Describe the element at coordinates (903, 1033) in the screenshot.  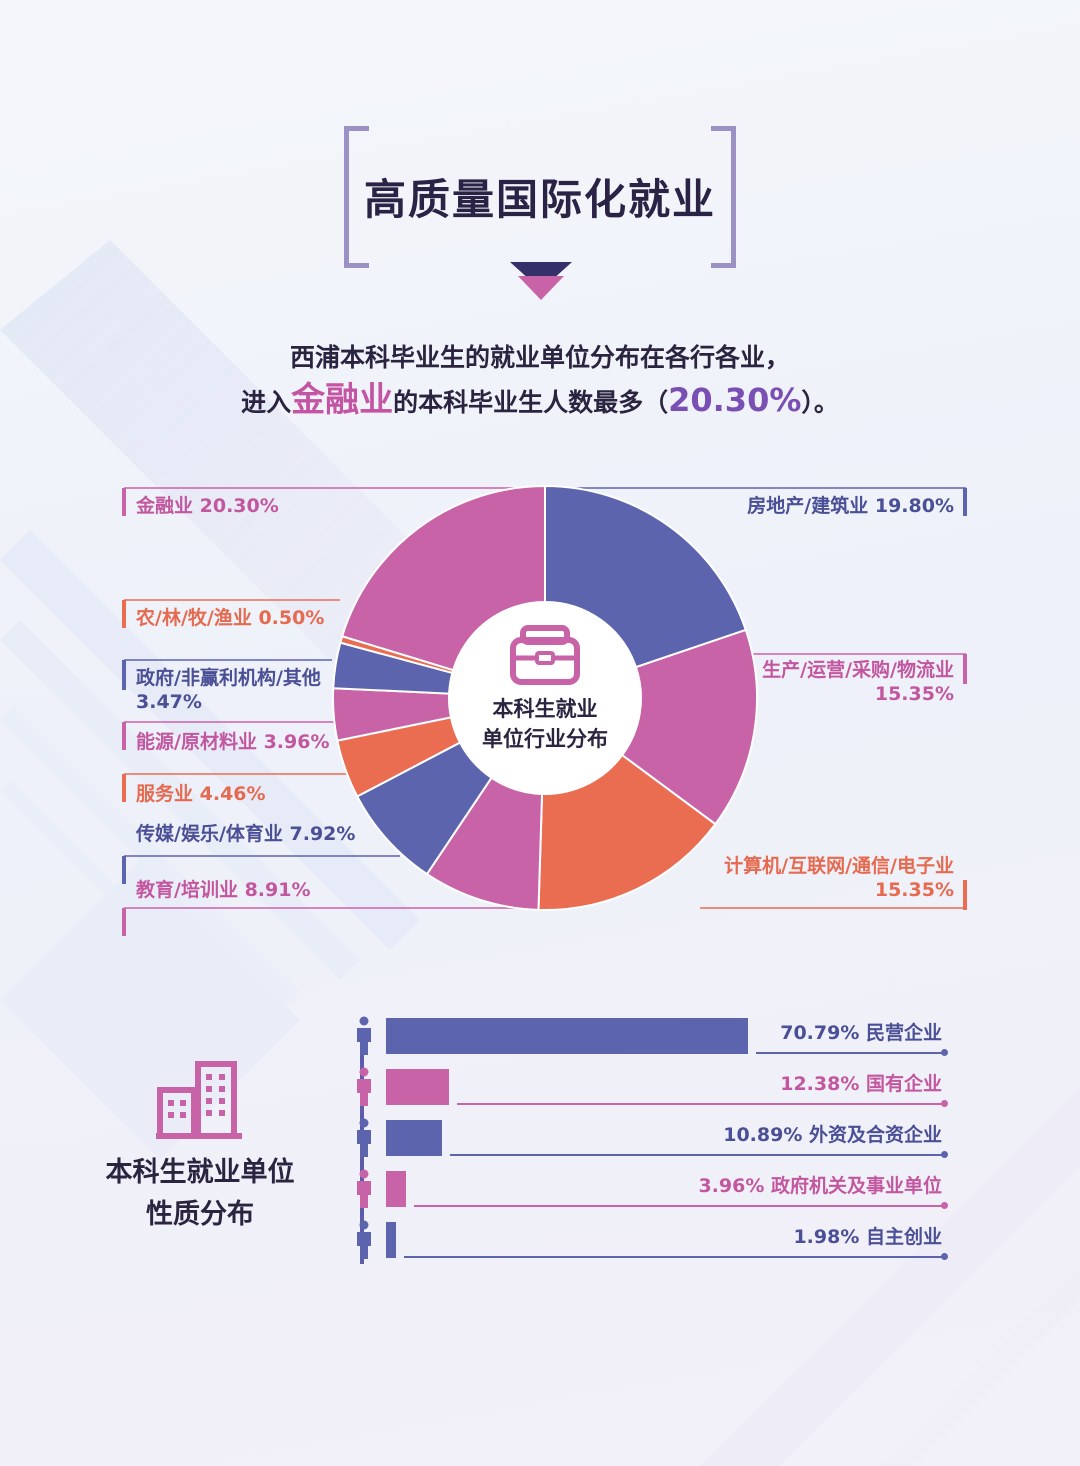
I see `bar-category: 民营企业` at that location.